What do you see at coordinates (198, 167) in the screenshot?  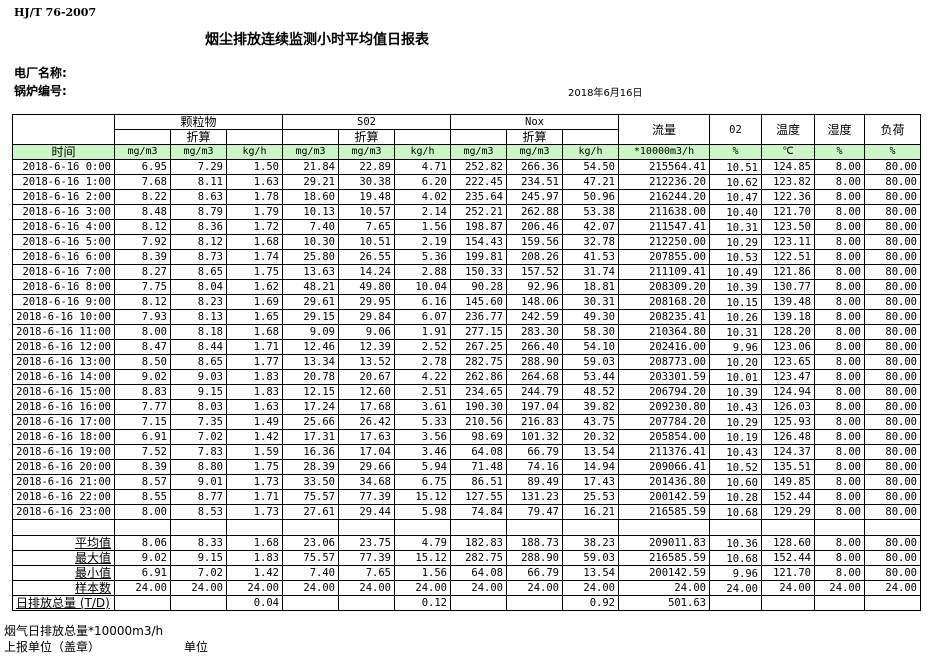 I see `value-cell: 7.29` at bounding box center [198, 167].